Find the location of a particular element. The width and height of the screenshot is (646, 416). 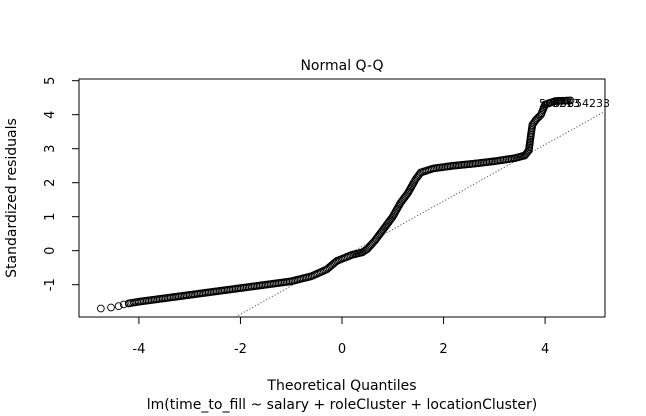

y-axis-label: Standardized residuals is located at coordinates (12, 198).